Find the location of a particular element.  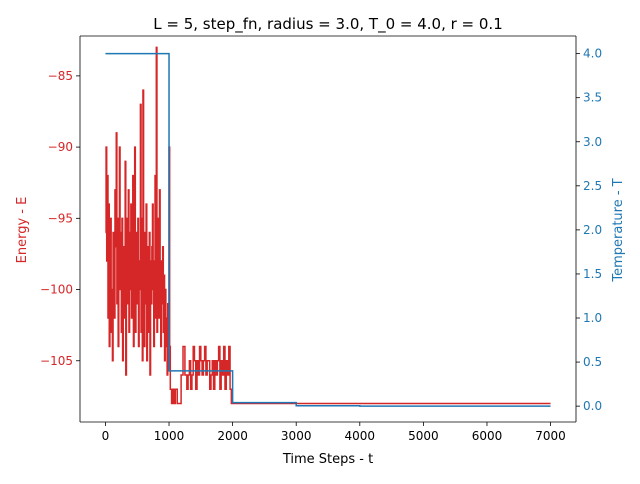

y-left-tick-label: −90 is located at coordinates (60, 147).